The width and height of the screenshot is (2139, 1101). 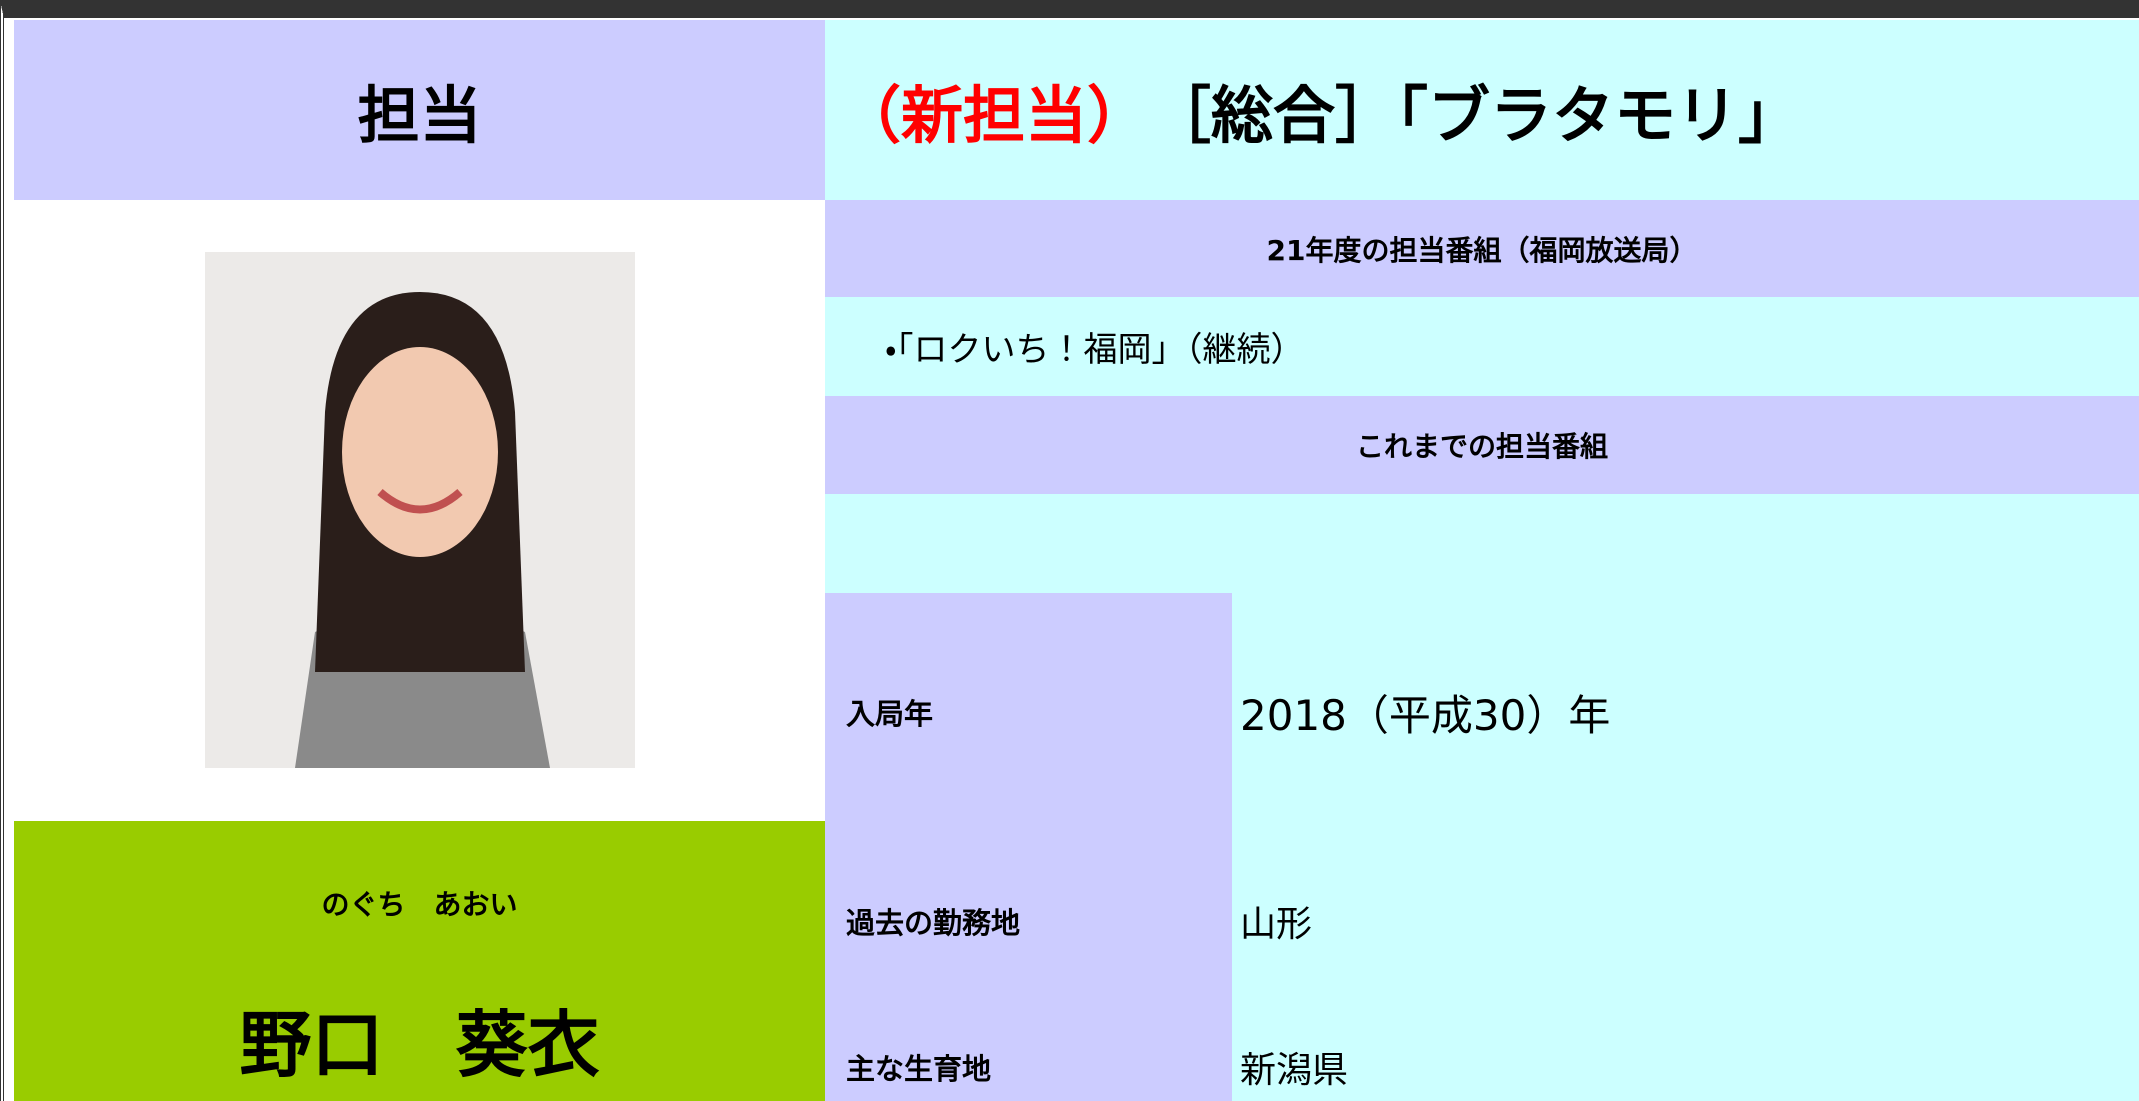 What do you see at coordinates (1276, 924) in the screenshot?
I see `profile-value: 山形` at bounding box center [1276, 924].